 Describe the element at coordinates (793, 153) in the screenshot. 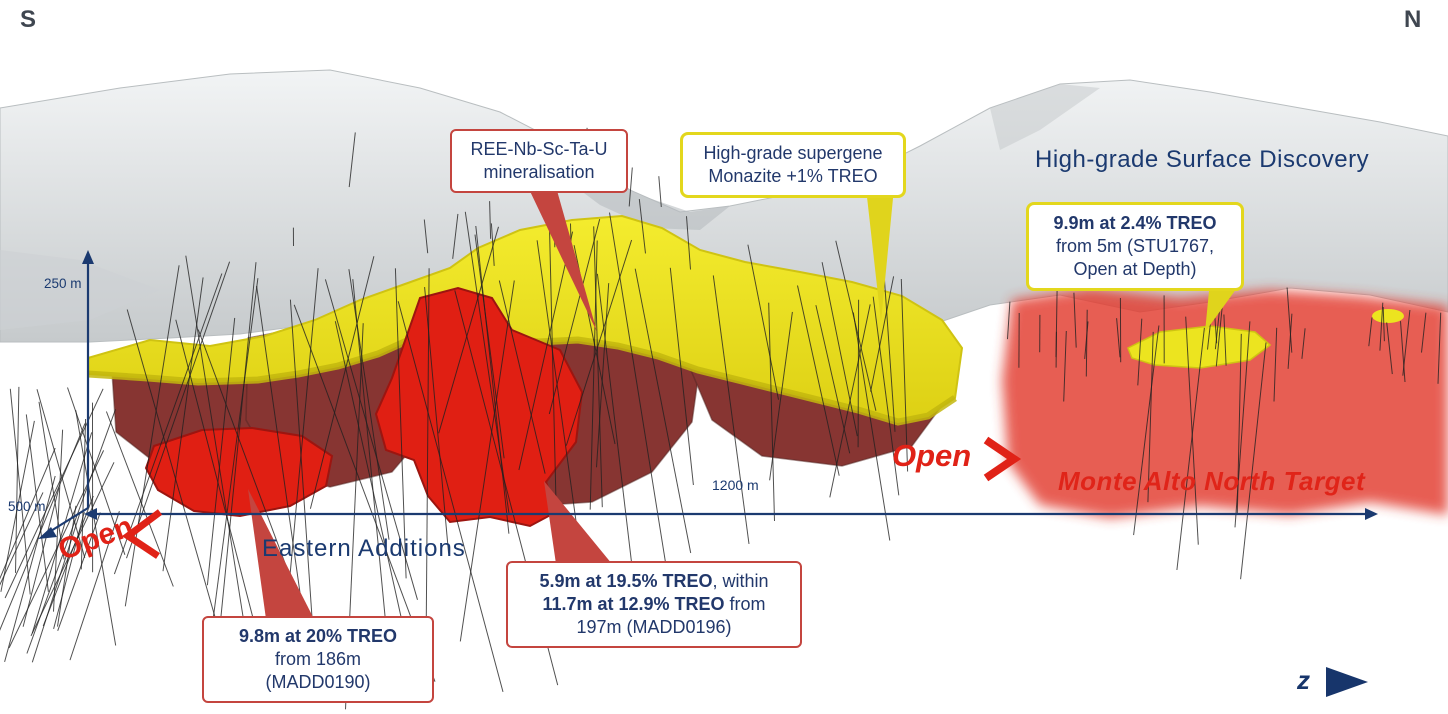

I see `callout-supergene-line1: High-grade supergene` at that location.